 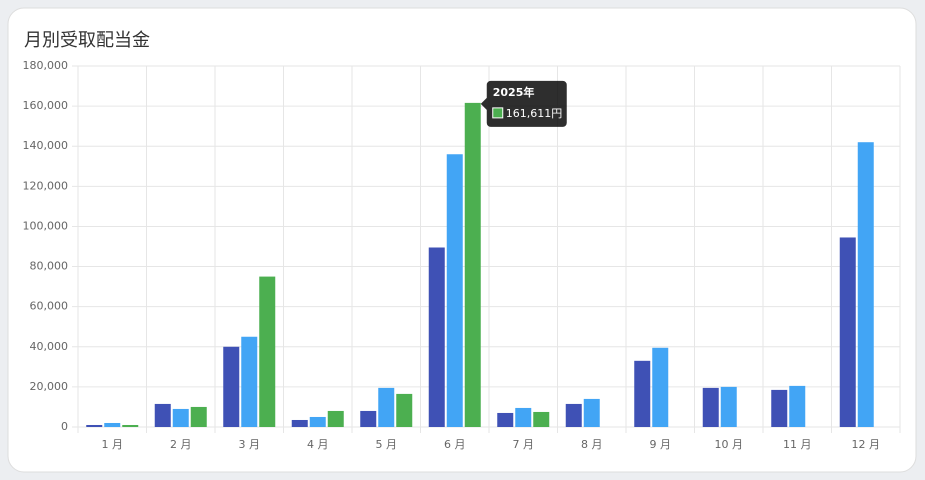 What do you see at coordinates (46, 225) in the screenshot?
I see `y-tick-label: 100,000` at bounding box center [46, 225].